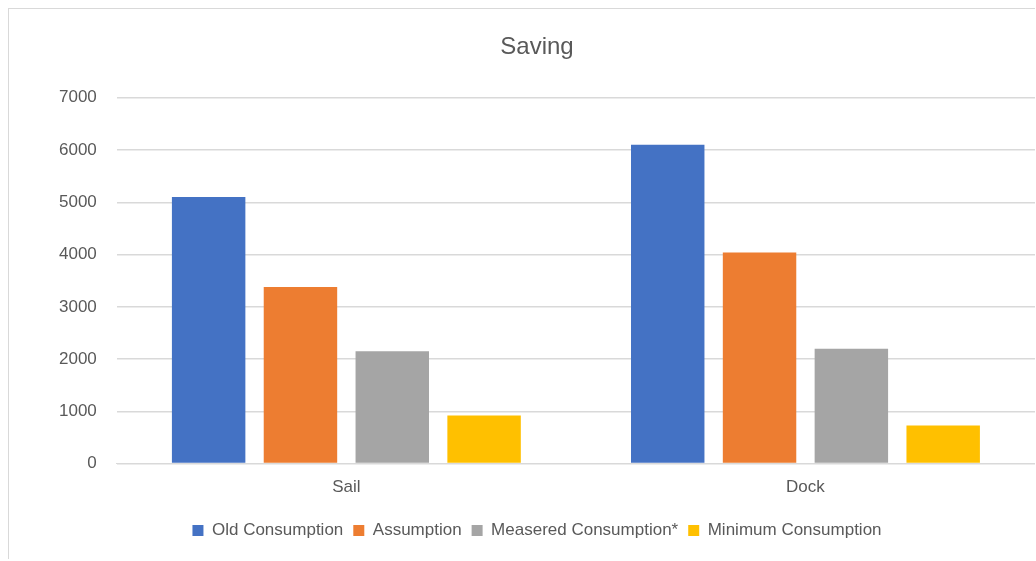 This screenshot has width=1036, height=561. What do you see at coordinates (806, 487) in the screenshot?
I see `x-tick-label: Dock` at bounding box center [806, 487].